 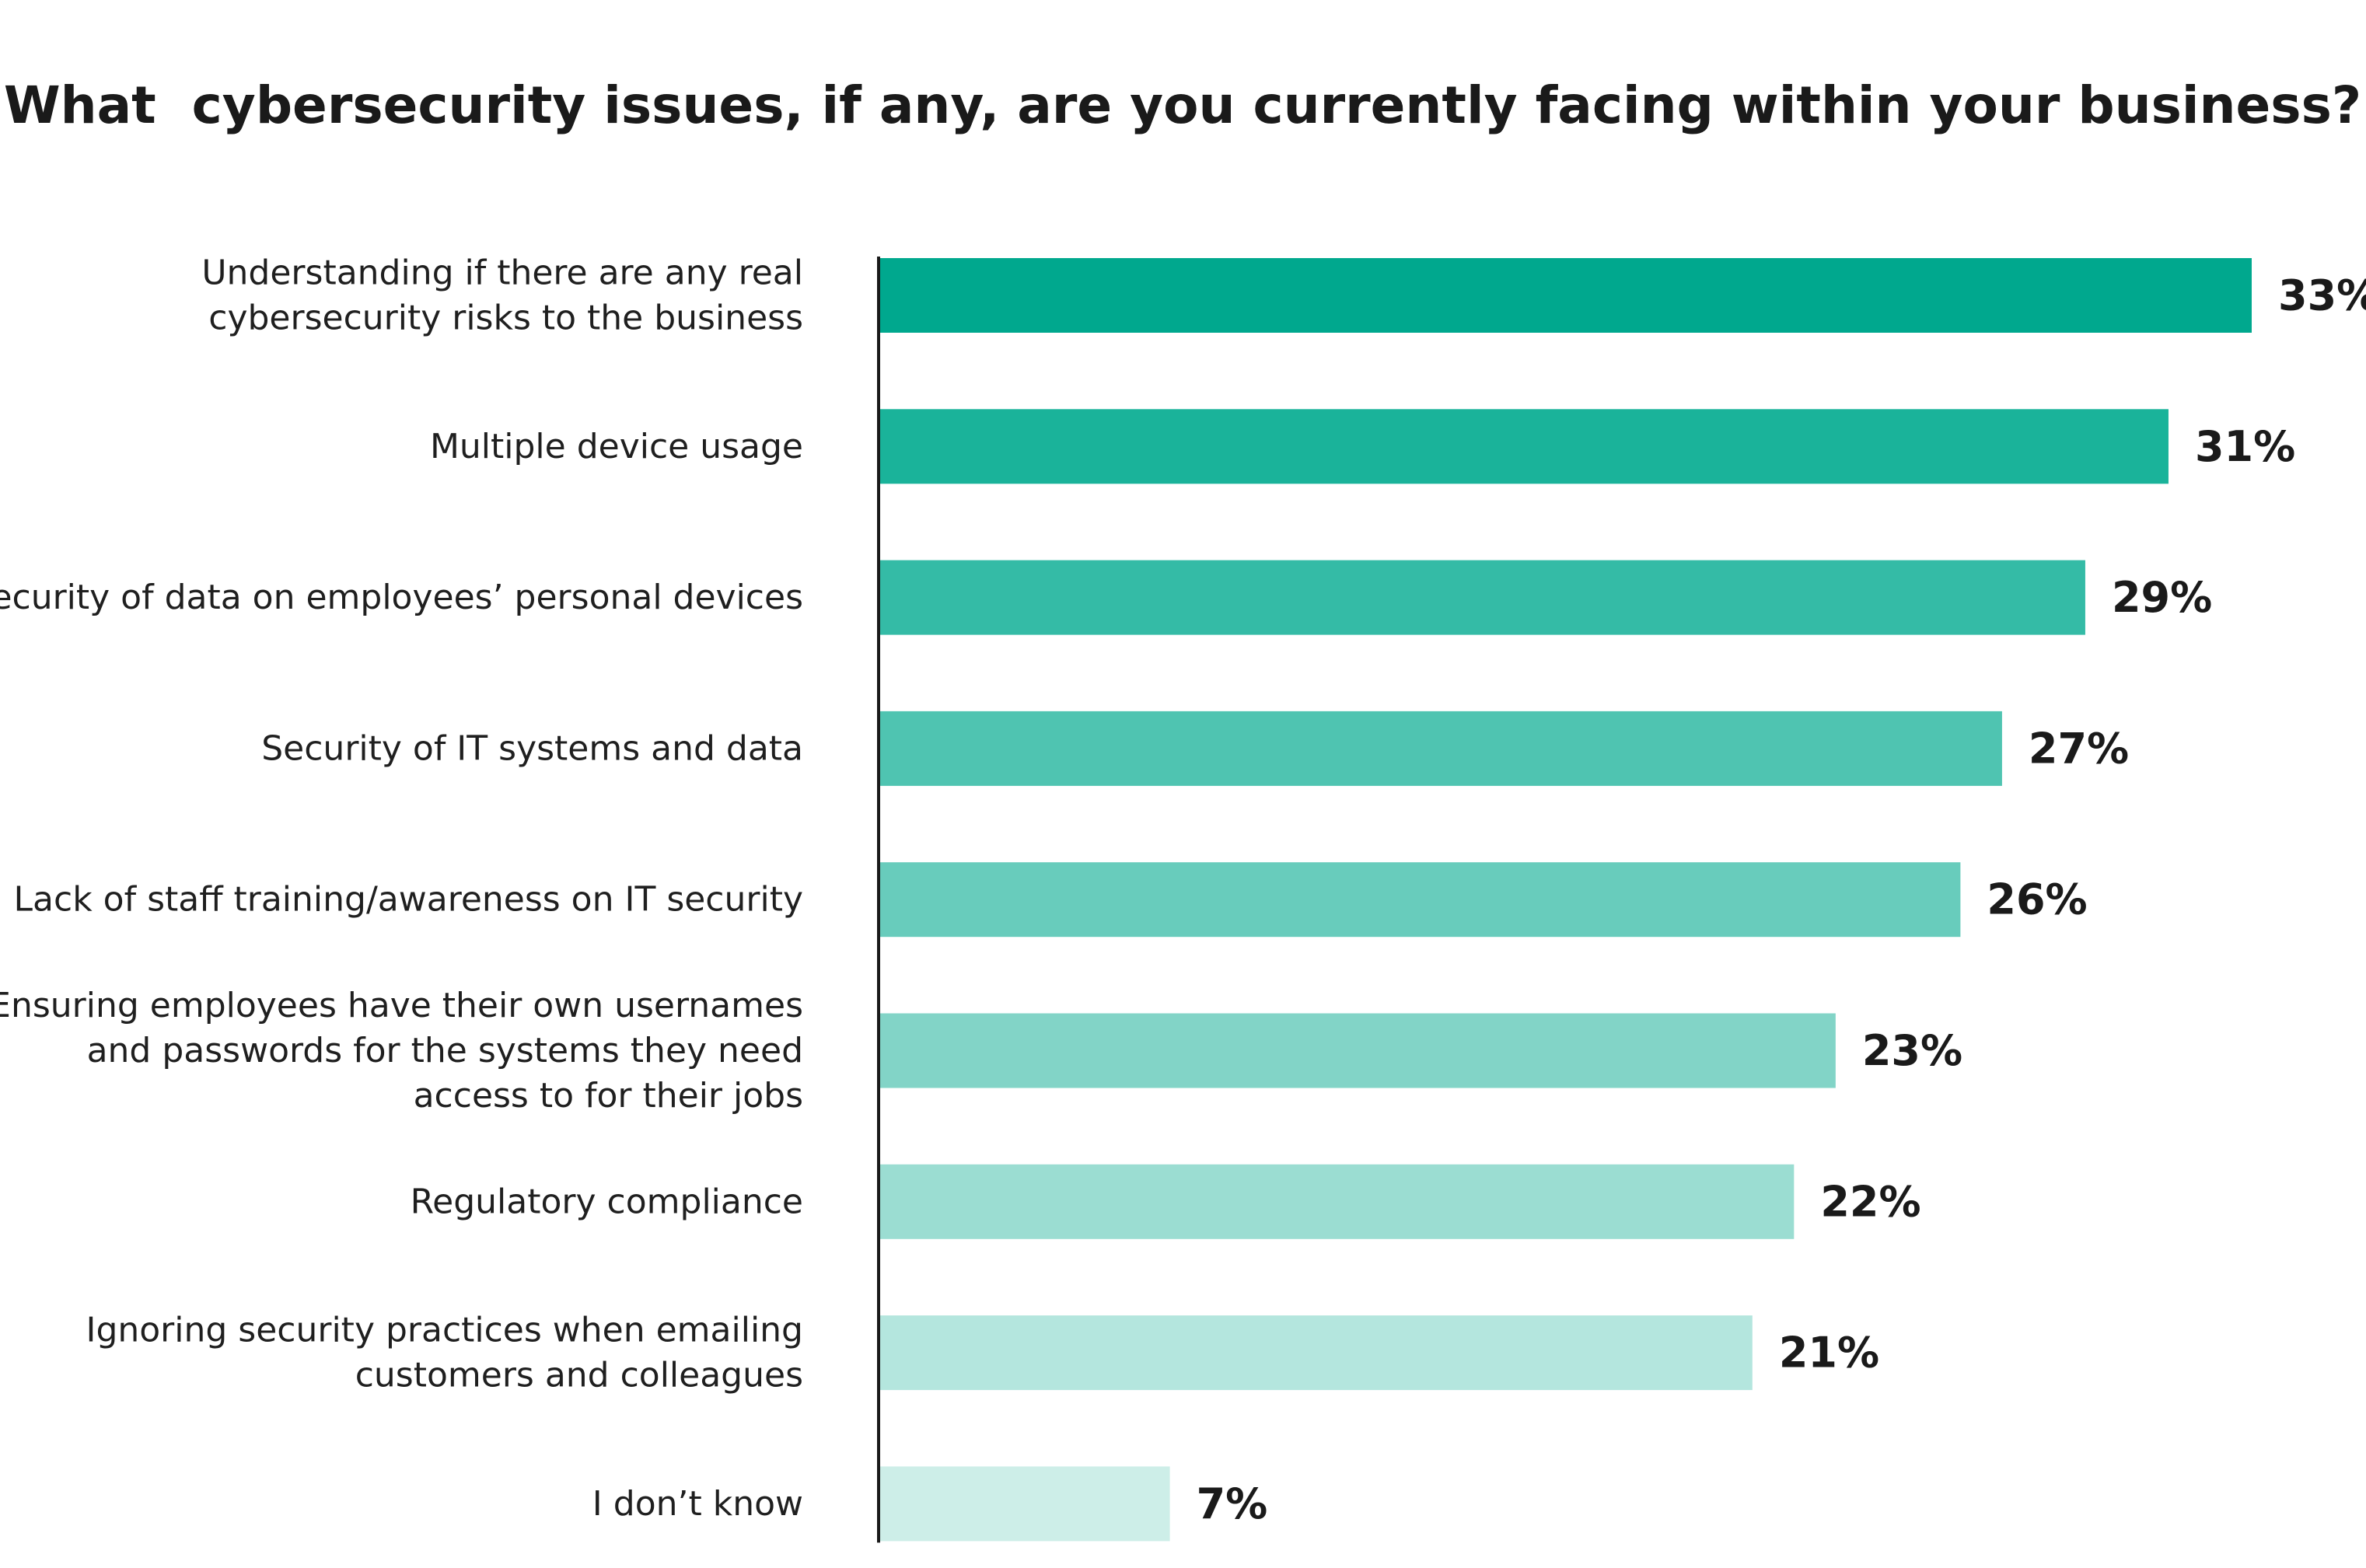 I want to click on category-label: cybersecurity risks to the business, so click(x=505, y=318).